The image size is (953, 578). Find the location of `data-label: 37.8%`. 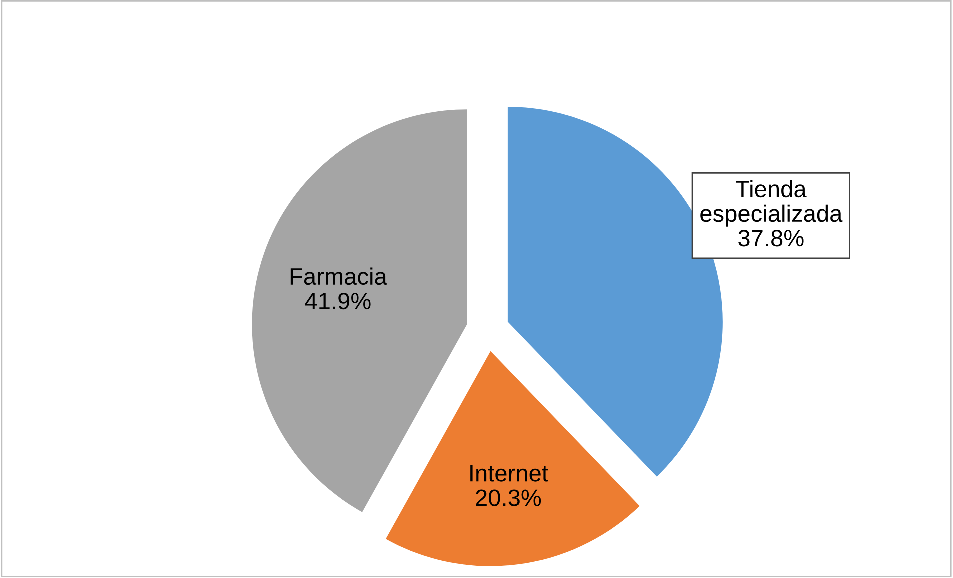

data-label: 37.8% is located at coordinates (771, 238).